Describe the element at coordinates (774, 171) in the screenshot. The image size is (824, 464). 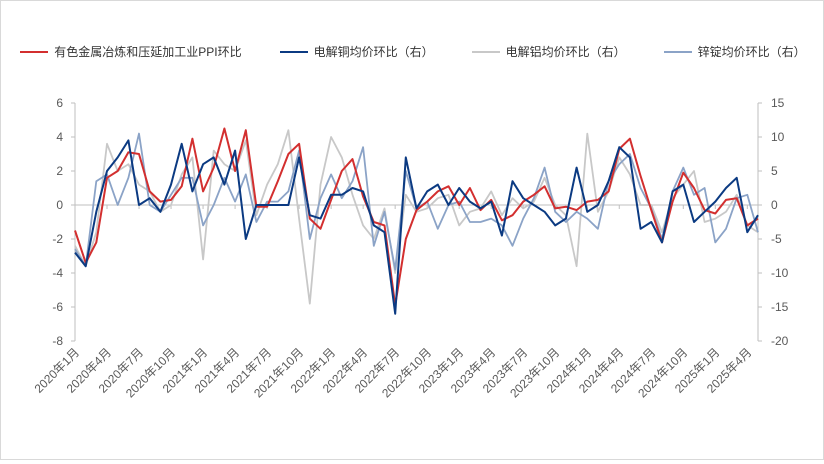
I see `right-y-tick-label: 5` at that location.